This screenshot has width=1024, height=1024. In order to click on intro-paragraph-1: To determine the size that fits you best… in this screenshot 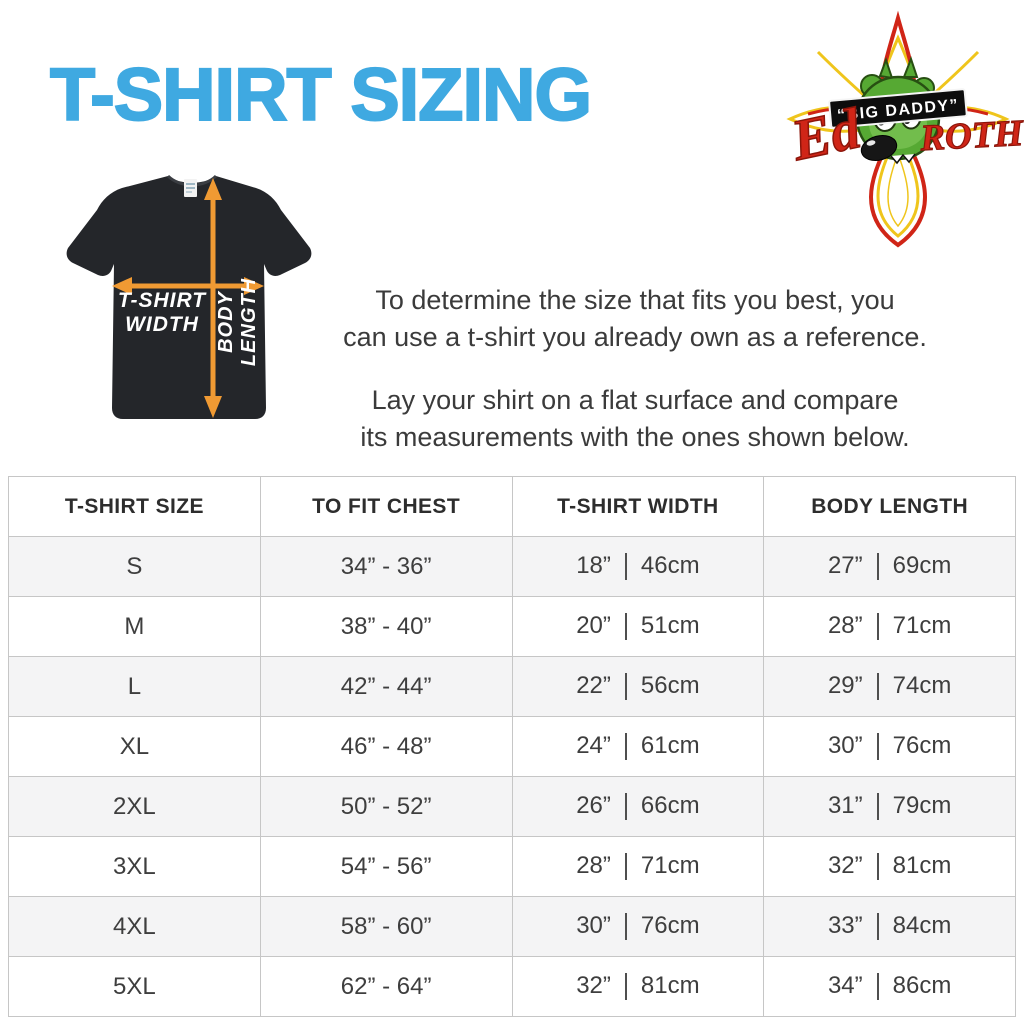, I will do `click(635, 319)`.